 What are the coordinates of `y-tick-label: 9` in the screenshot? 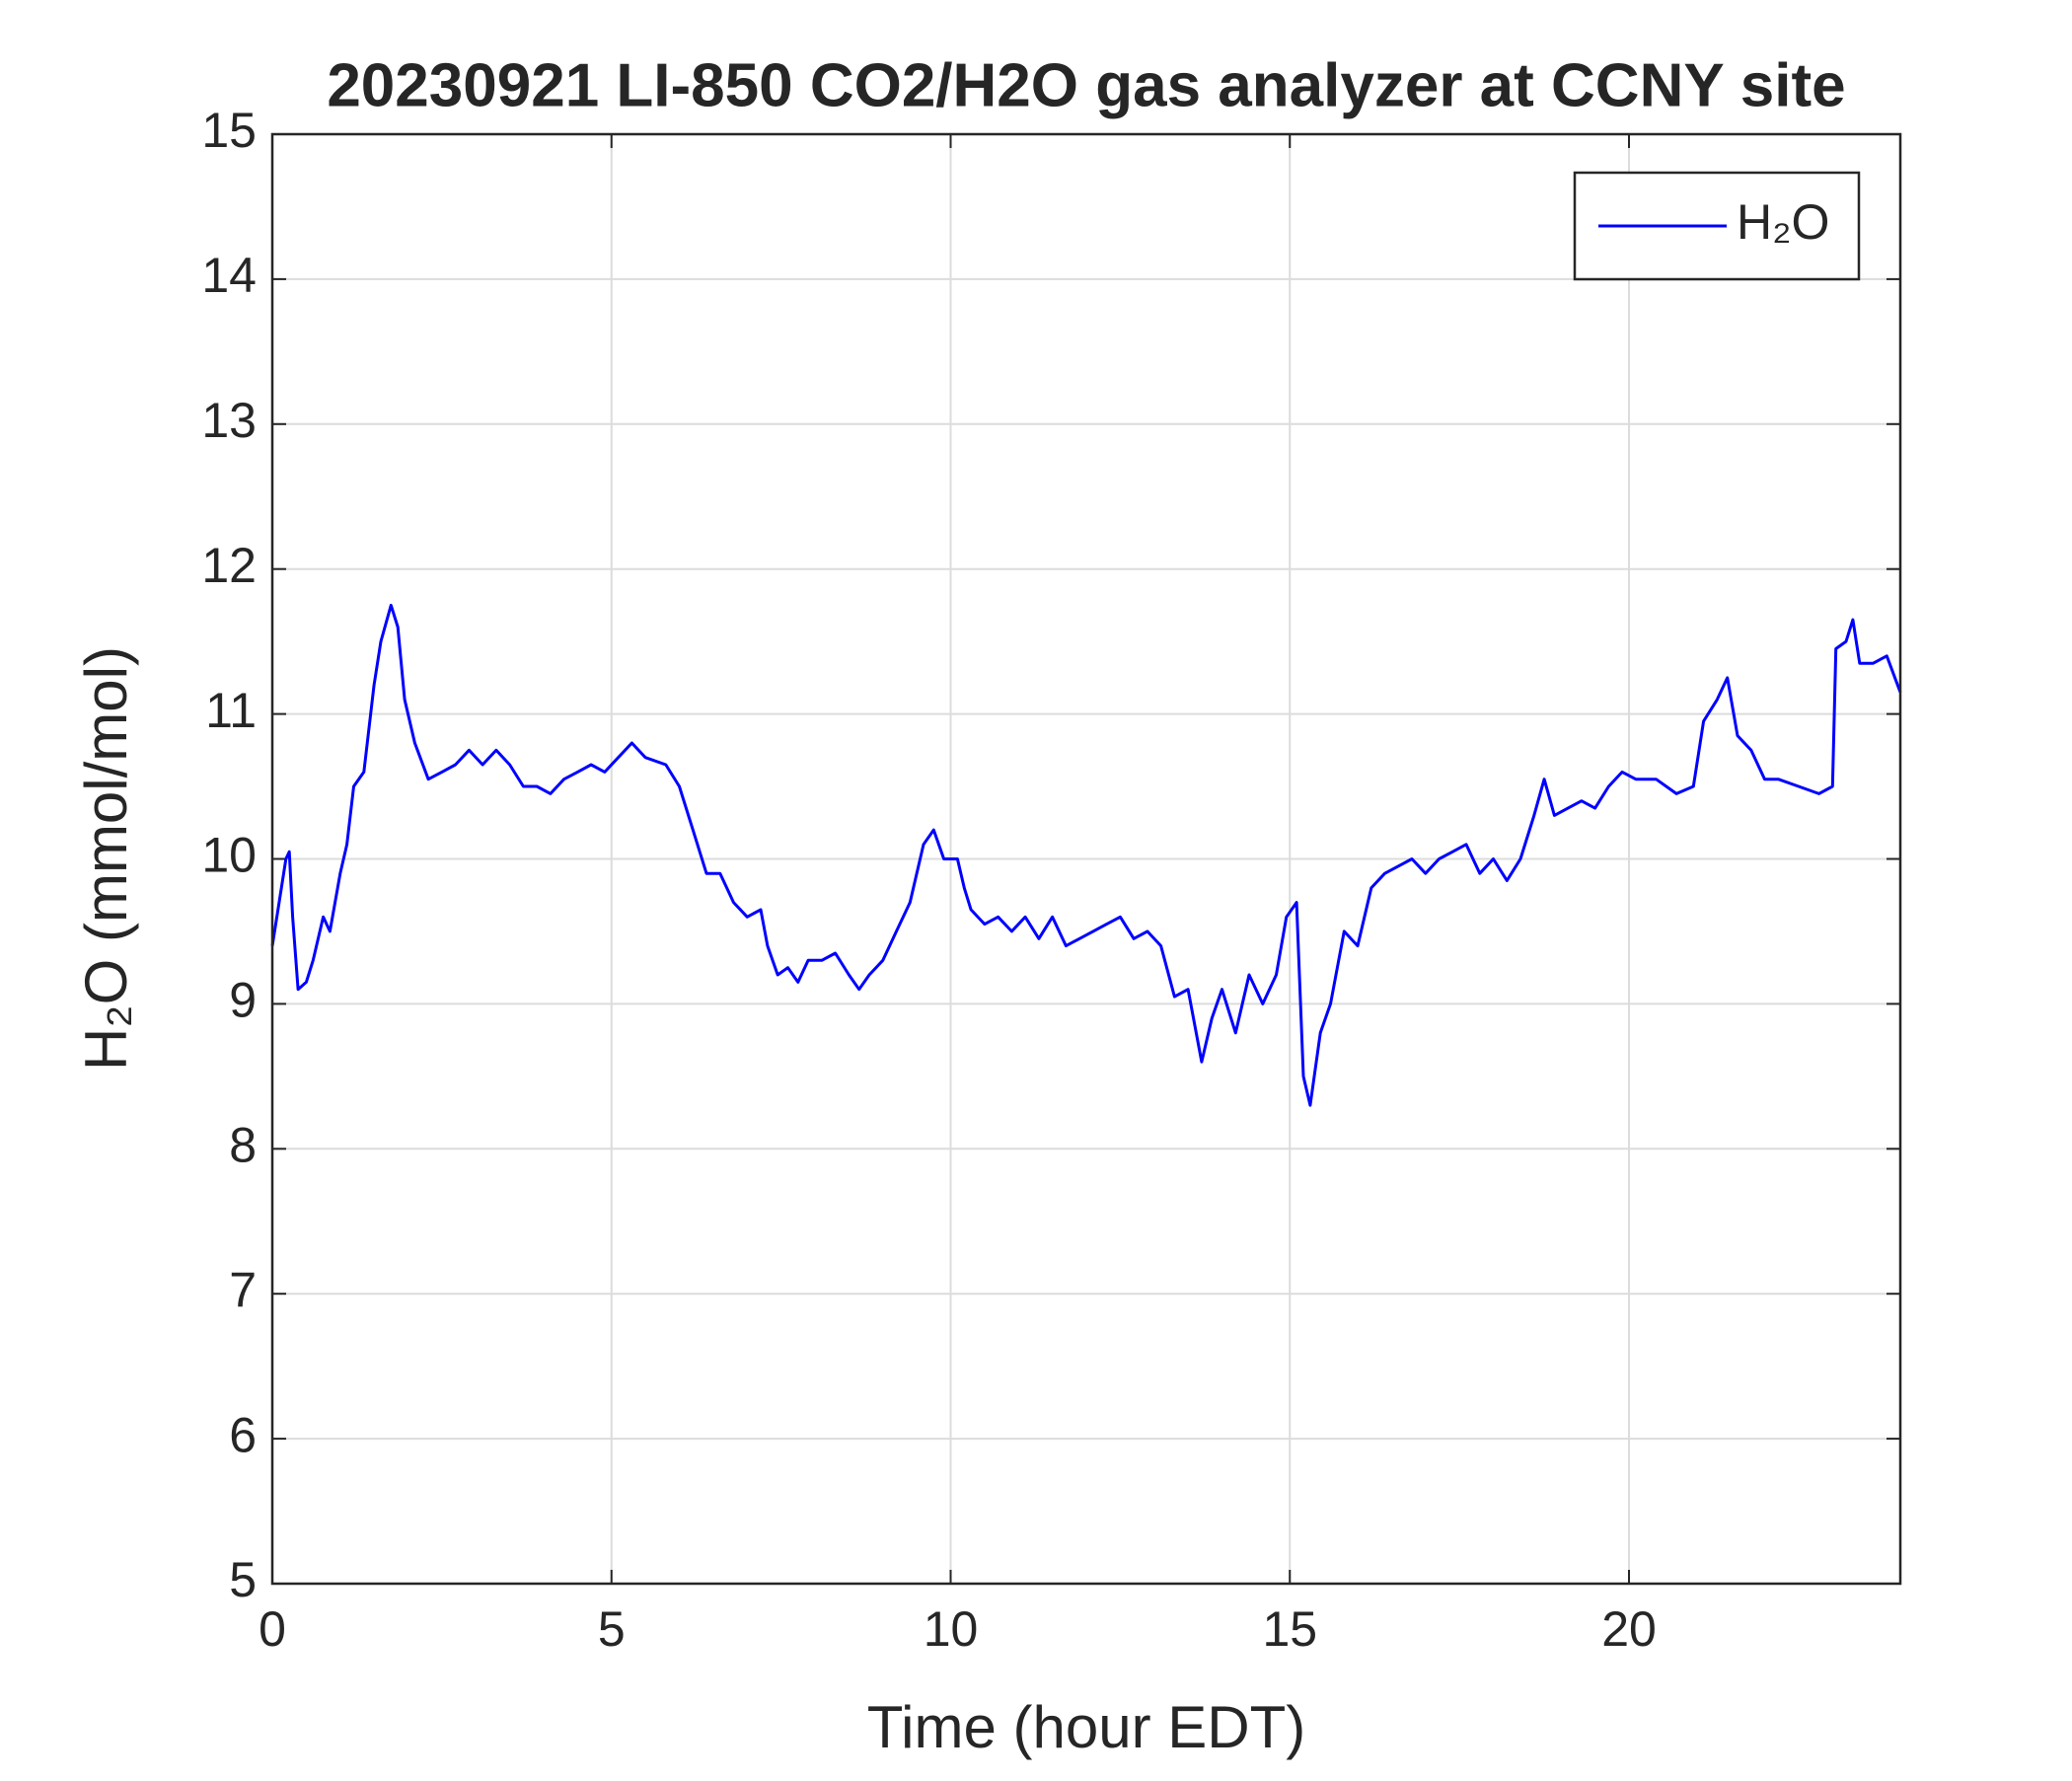 It's located at (243, 1000).